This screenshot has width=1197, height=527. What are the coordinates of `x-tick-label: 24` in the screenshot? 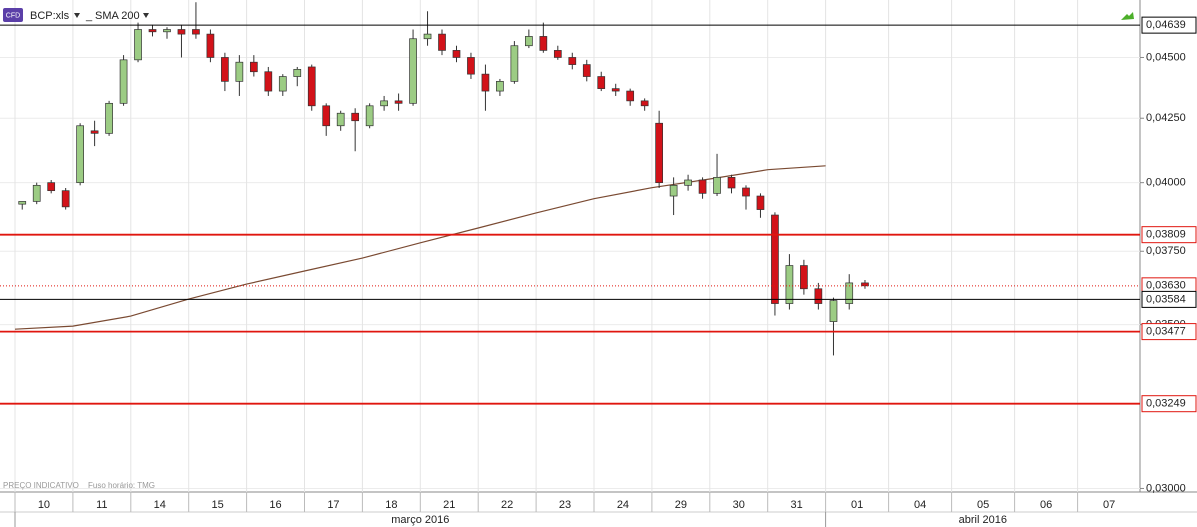 It's located at (623, 505).